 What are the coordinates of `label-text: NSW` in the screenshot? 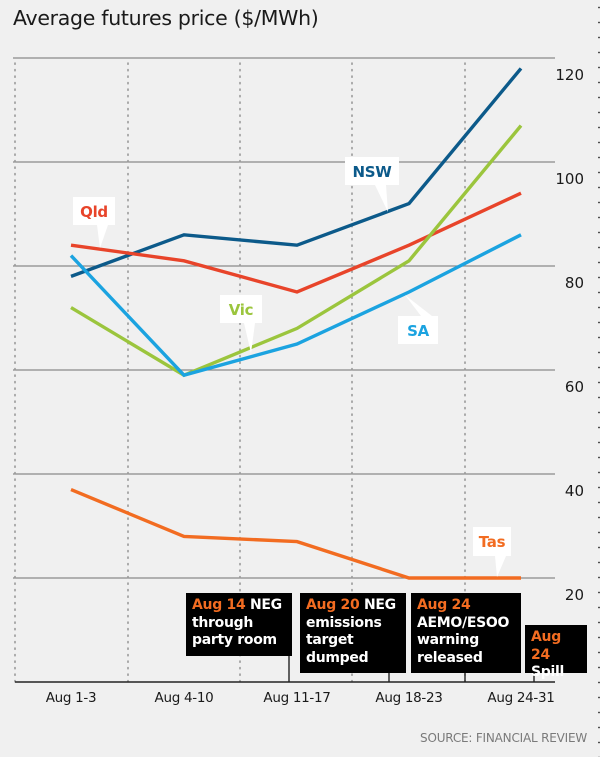 It's located at (372, 172).